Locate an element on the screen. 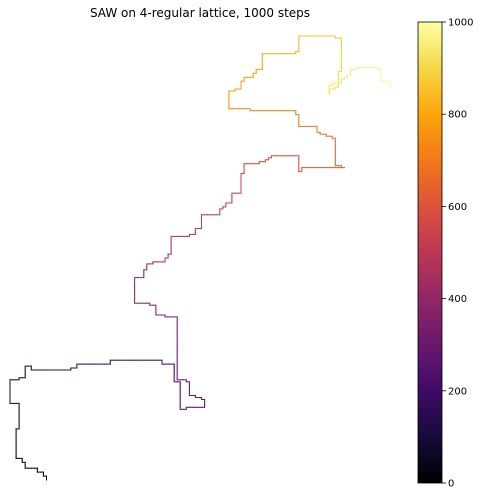 The height and width of the screenshot is (496, 479). colorbar: 0 200 400 600 800 1000 is located at coordinates (445, 254).